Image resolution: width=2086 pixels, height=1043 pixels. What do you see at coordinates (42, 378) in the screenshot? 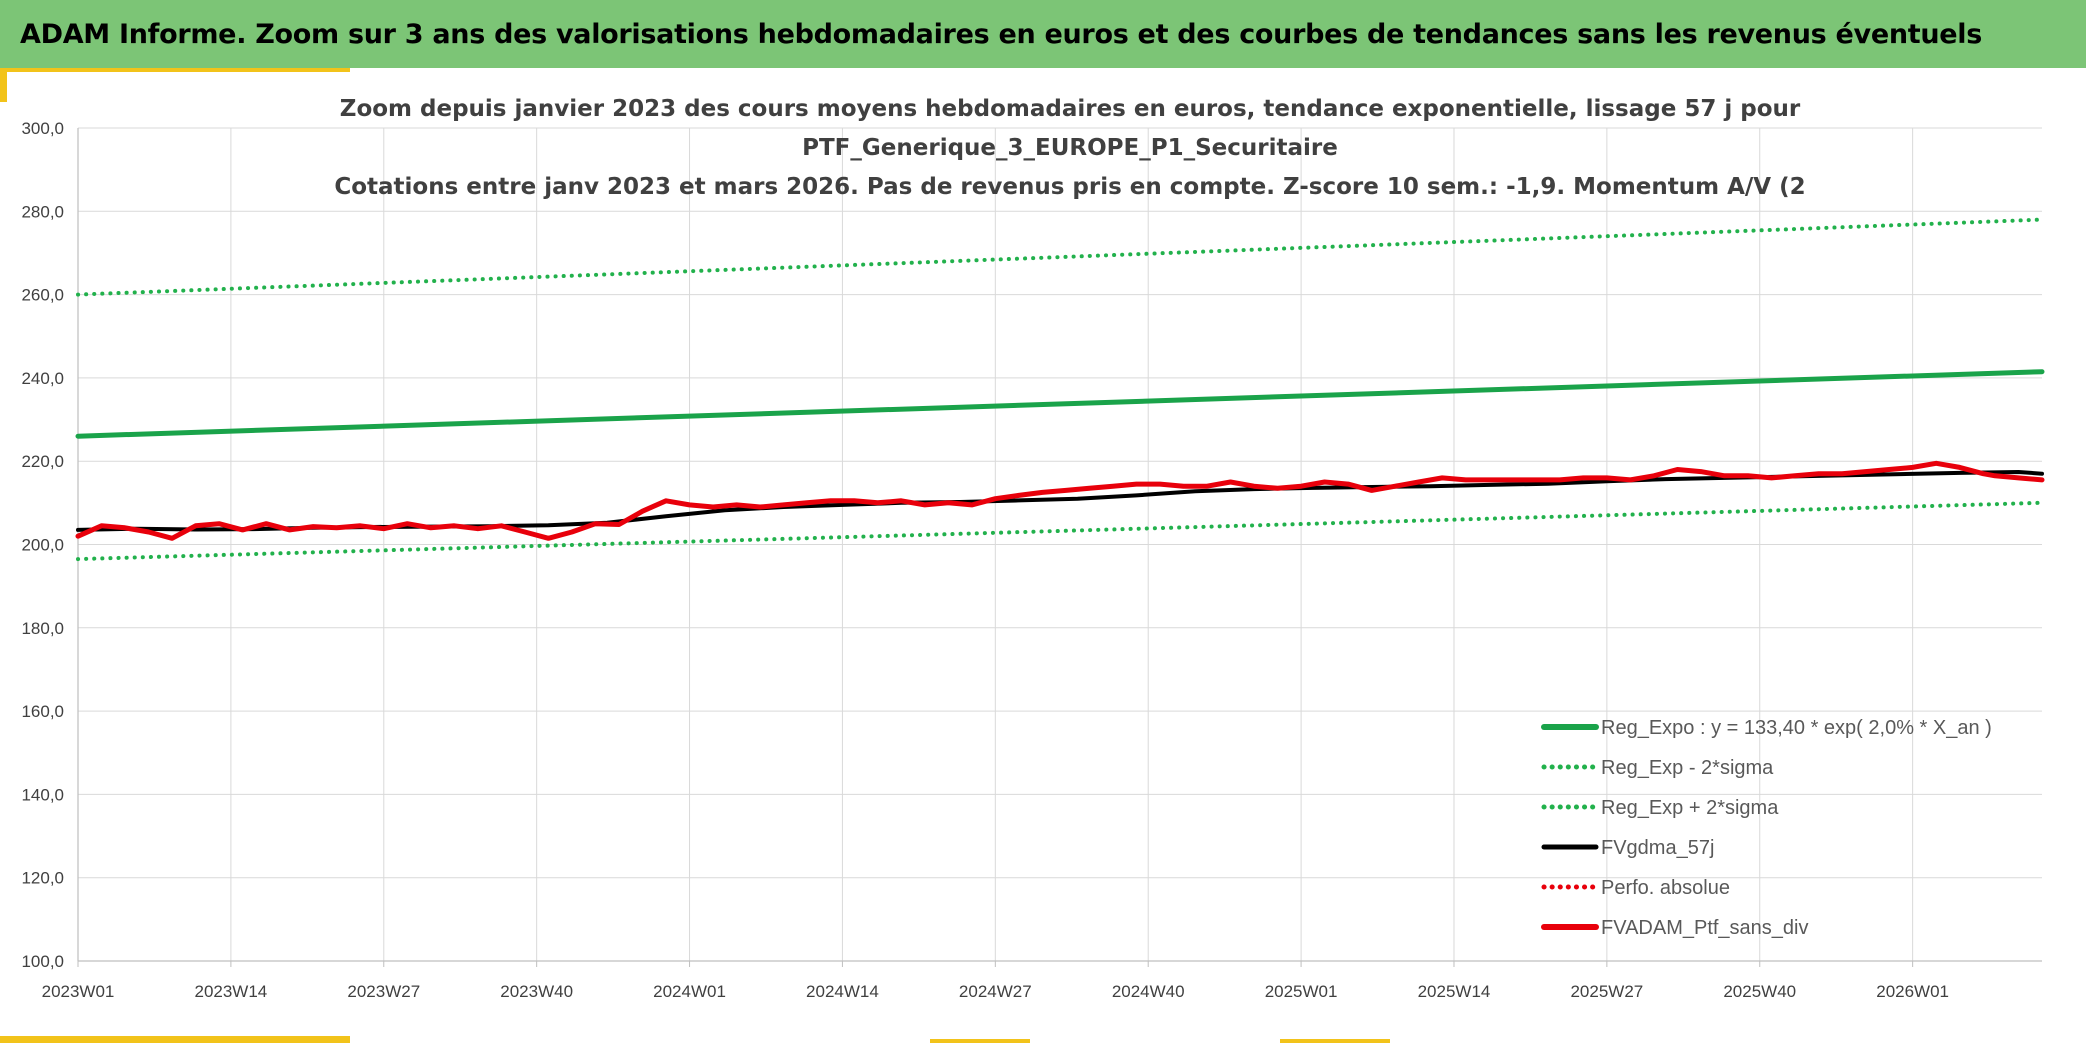
I see `y-tick-label: 240,0` at bounding box center [42, 378].